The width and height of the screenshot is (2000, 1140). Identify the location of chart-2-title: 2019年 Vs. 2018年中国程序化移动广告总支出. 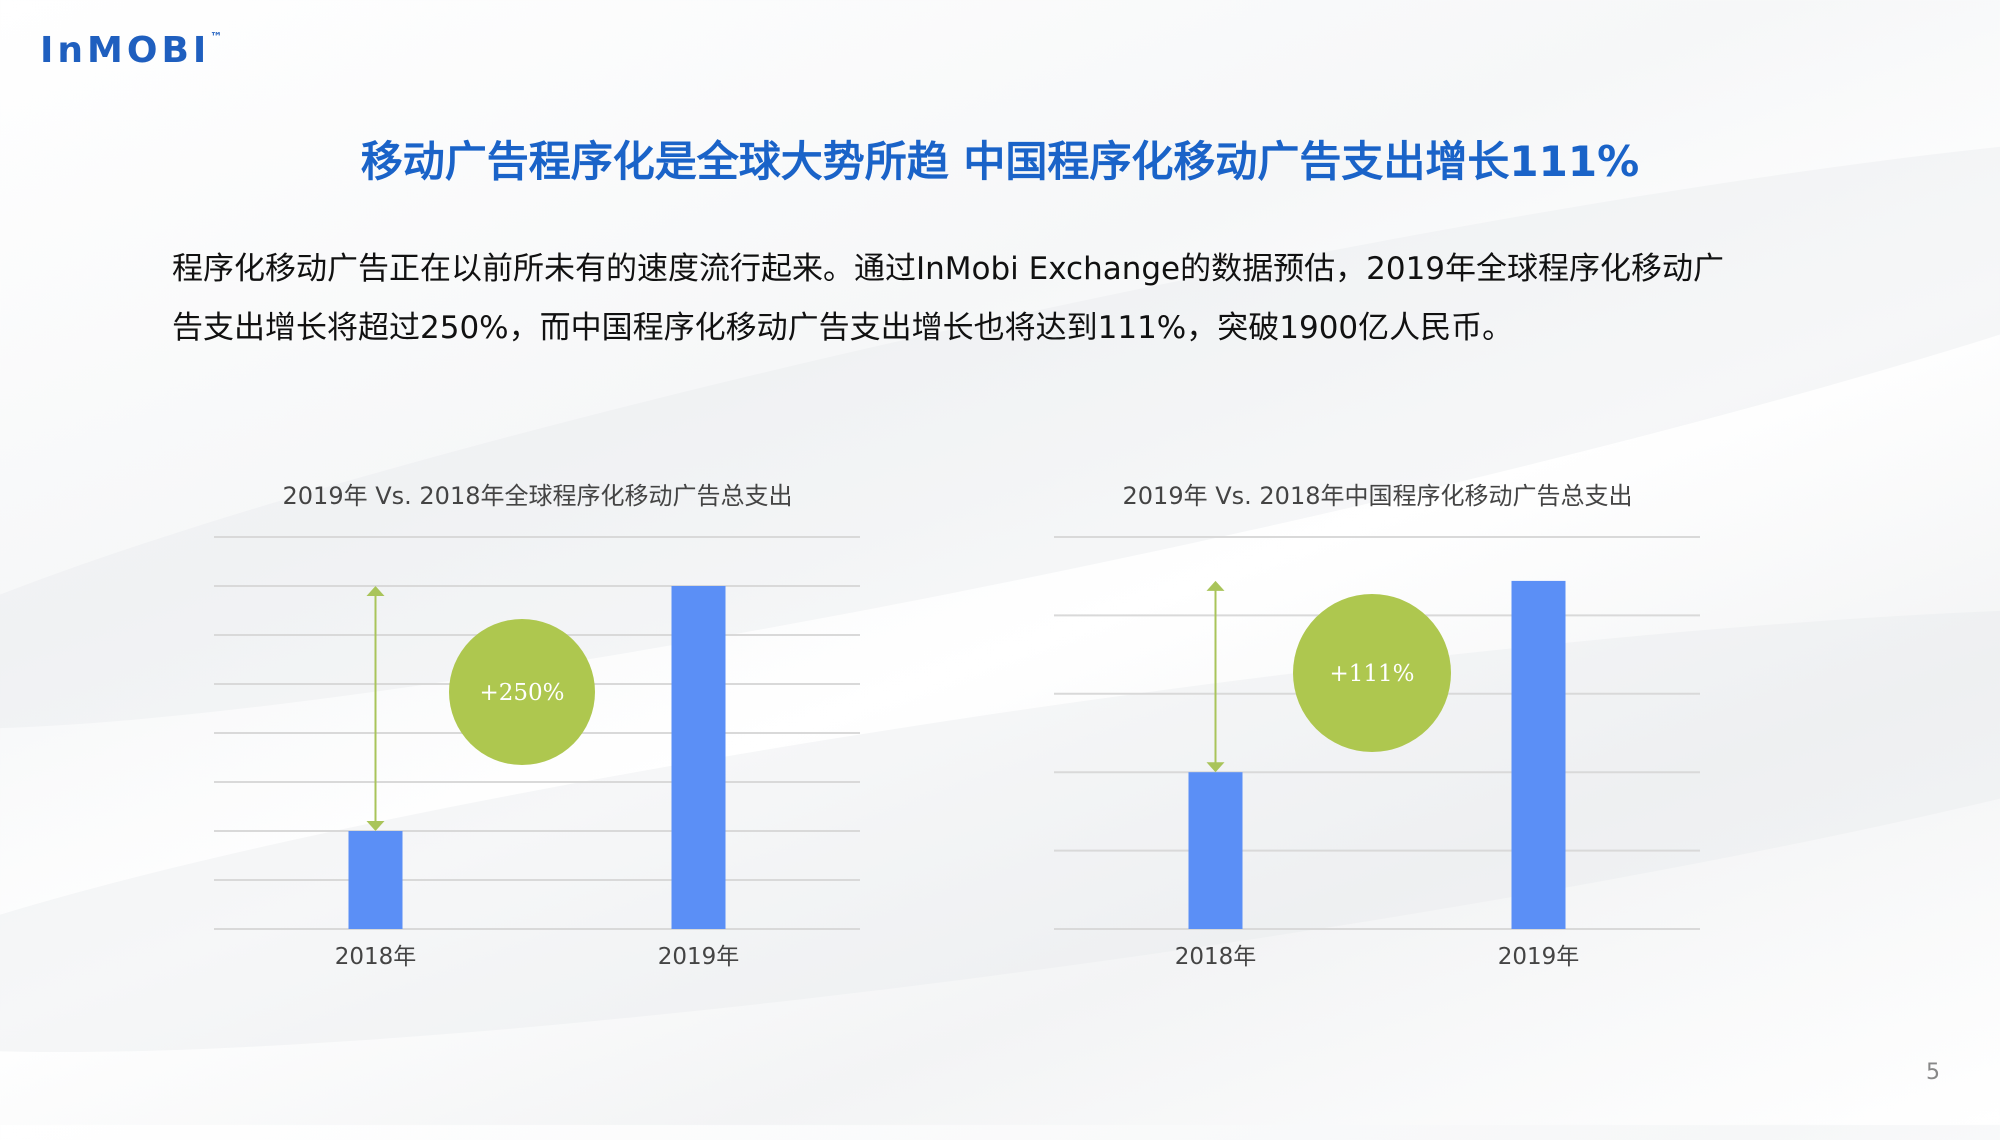
(1377, 496).